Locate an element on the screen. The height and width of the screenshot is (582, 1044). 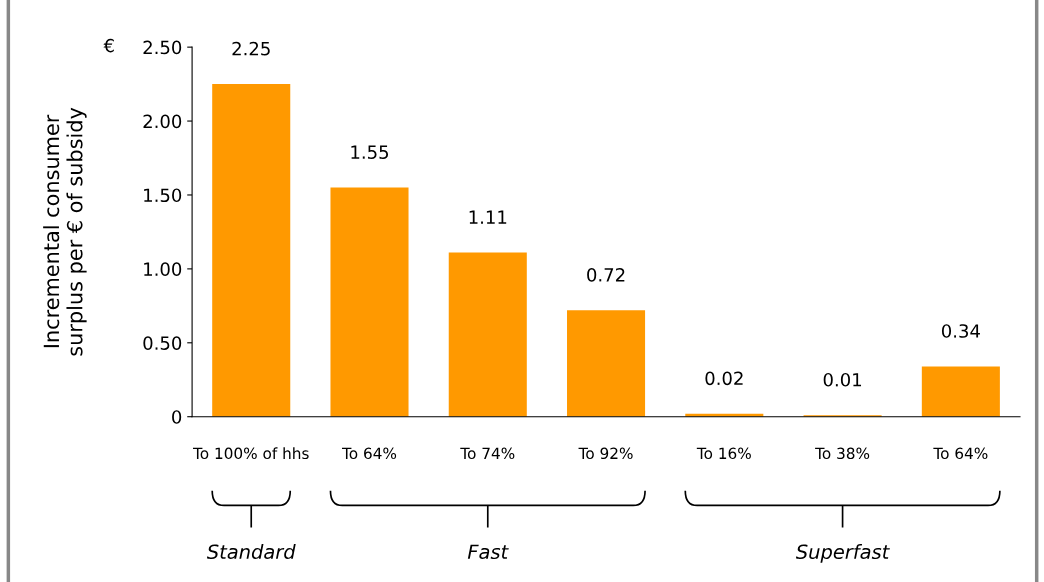
x-tick-label: To 100% of hhs is located at coordinates (251, 453).